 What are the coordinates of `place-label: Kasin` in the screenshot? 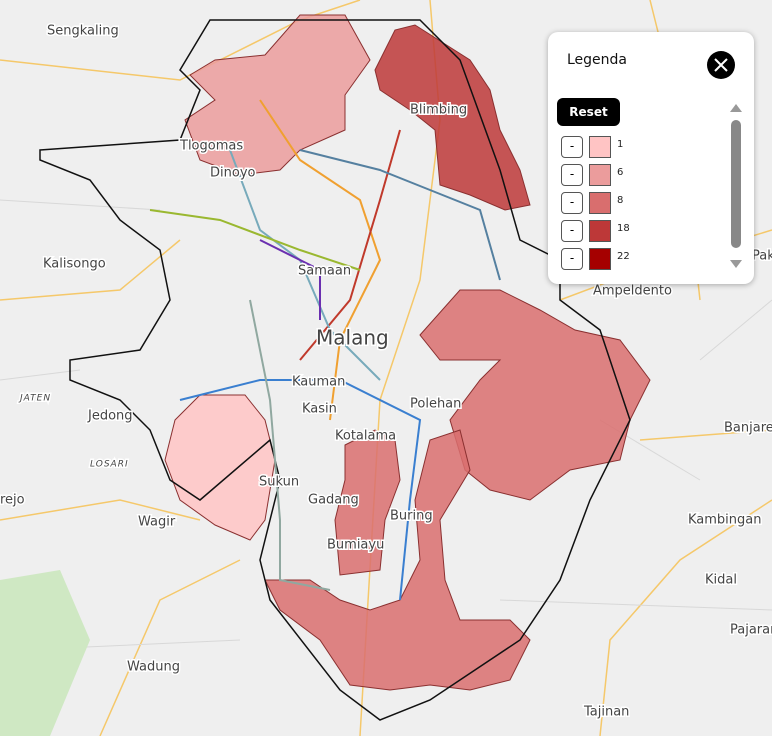 It's located at (319, 409).